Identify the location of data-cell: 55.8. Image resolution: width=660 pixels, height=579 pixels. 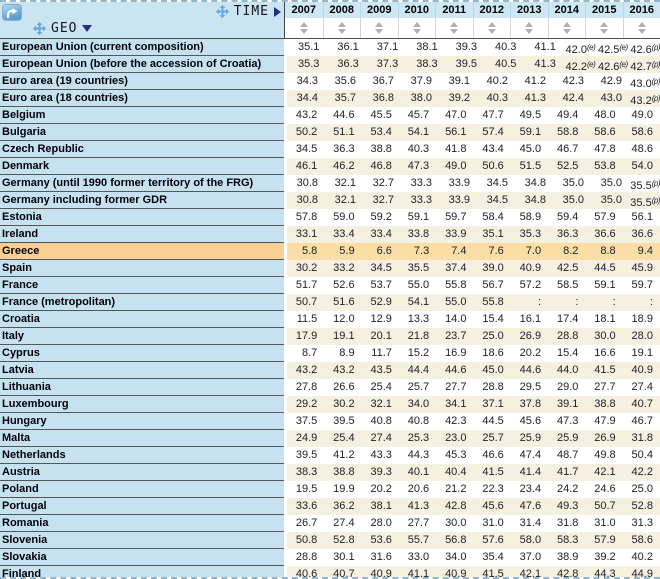
(456, 285).